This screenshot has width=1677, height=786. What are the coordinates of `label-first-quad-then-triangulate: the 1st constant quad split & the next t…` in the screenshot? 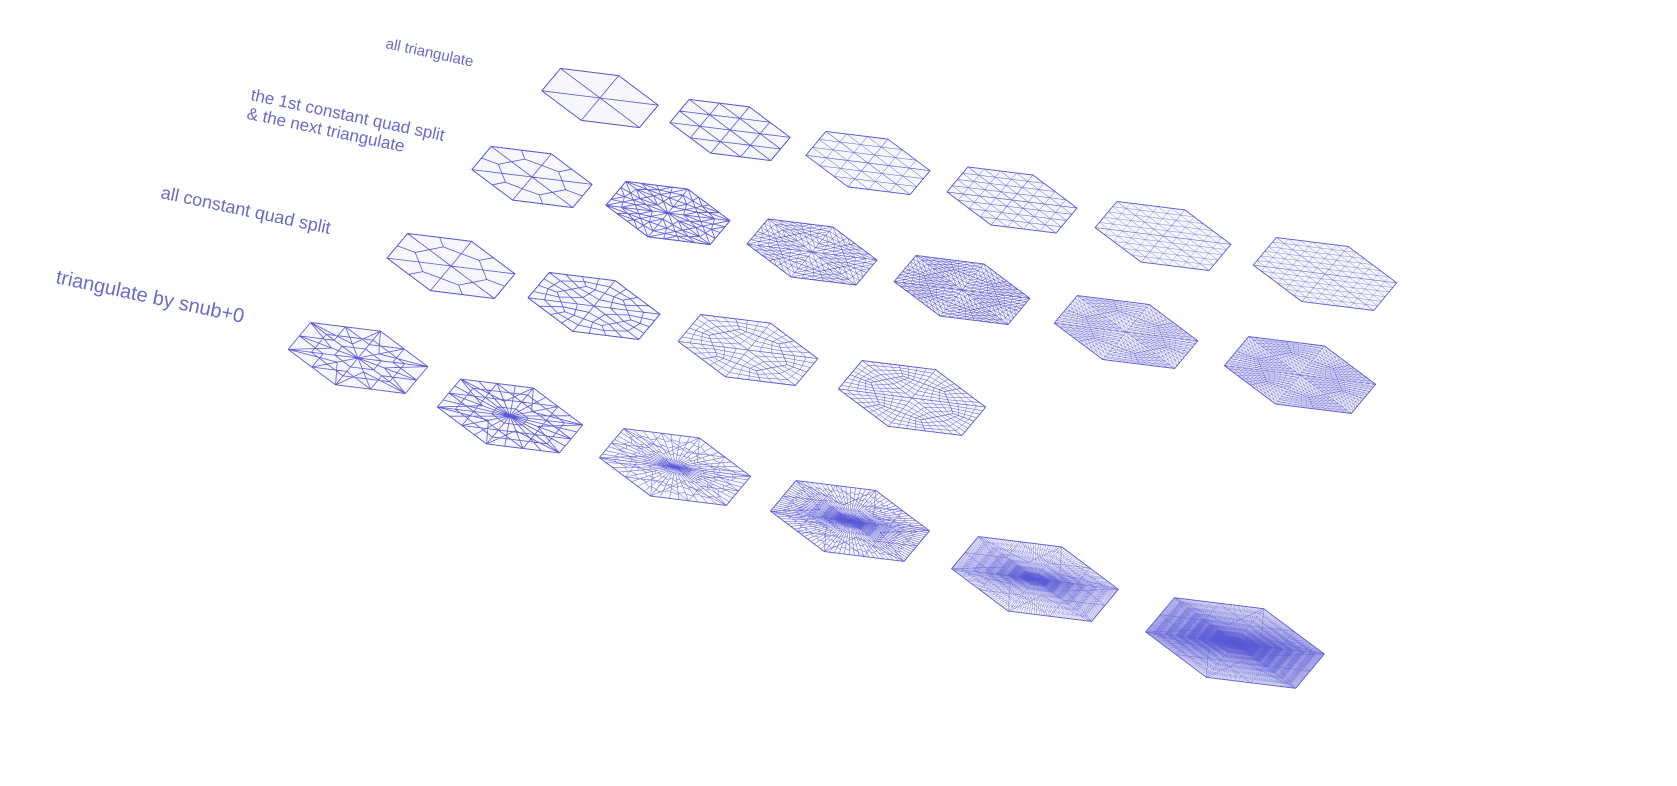 It's located at (348, 124).